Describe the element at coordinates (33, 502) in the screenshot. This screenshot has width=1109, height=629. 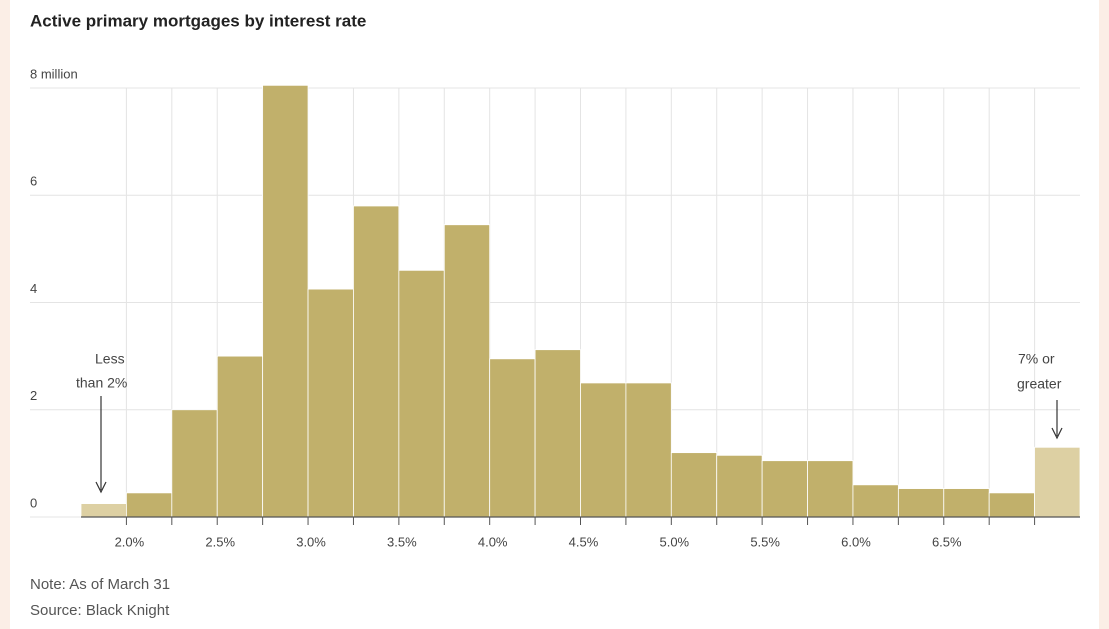
I see `y-tick-label: 0` at that location.